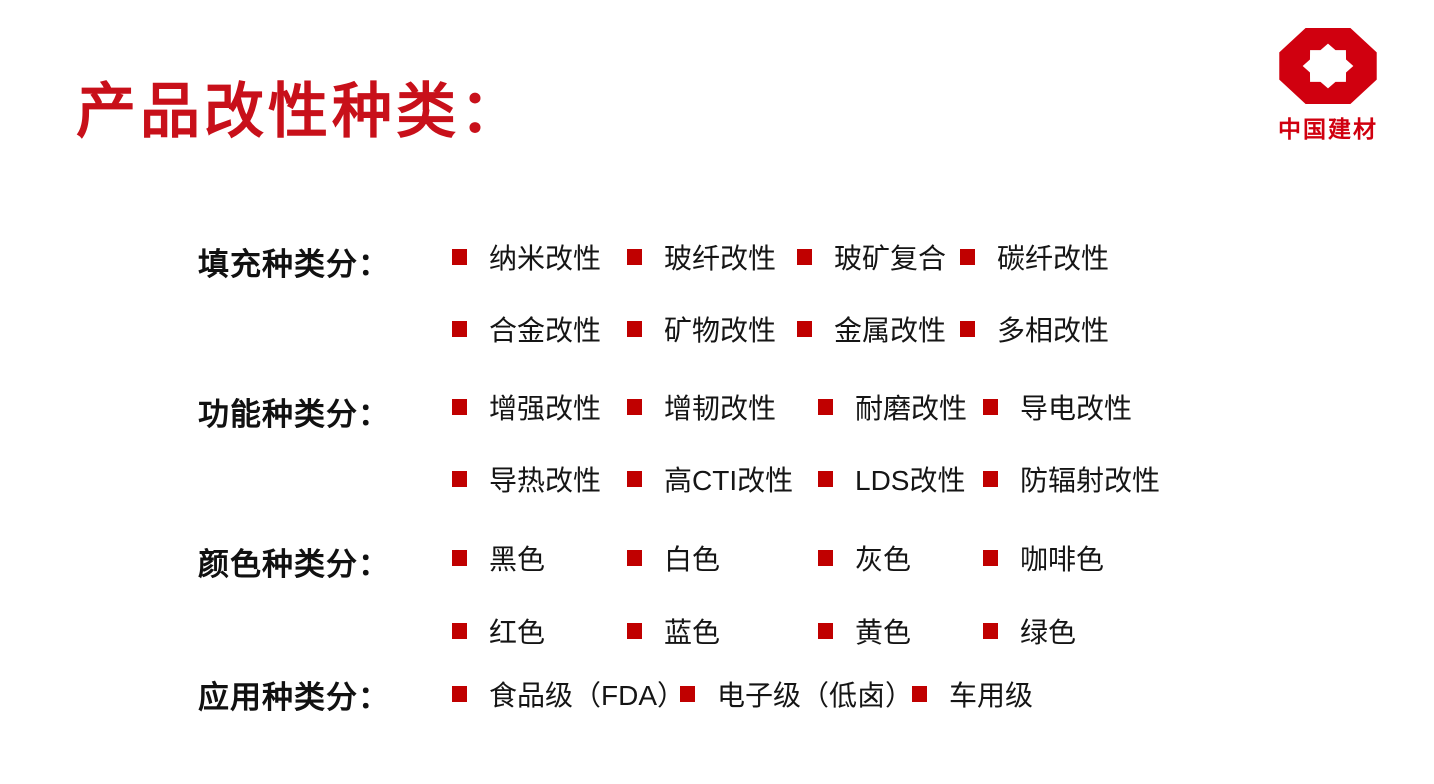 This screenshot has height=784, width=1434. Describe the element at coordinates (864, 558) in the screenshot. I see `list-item: 灰色` at that location.